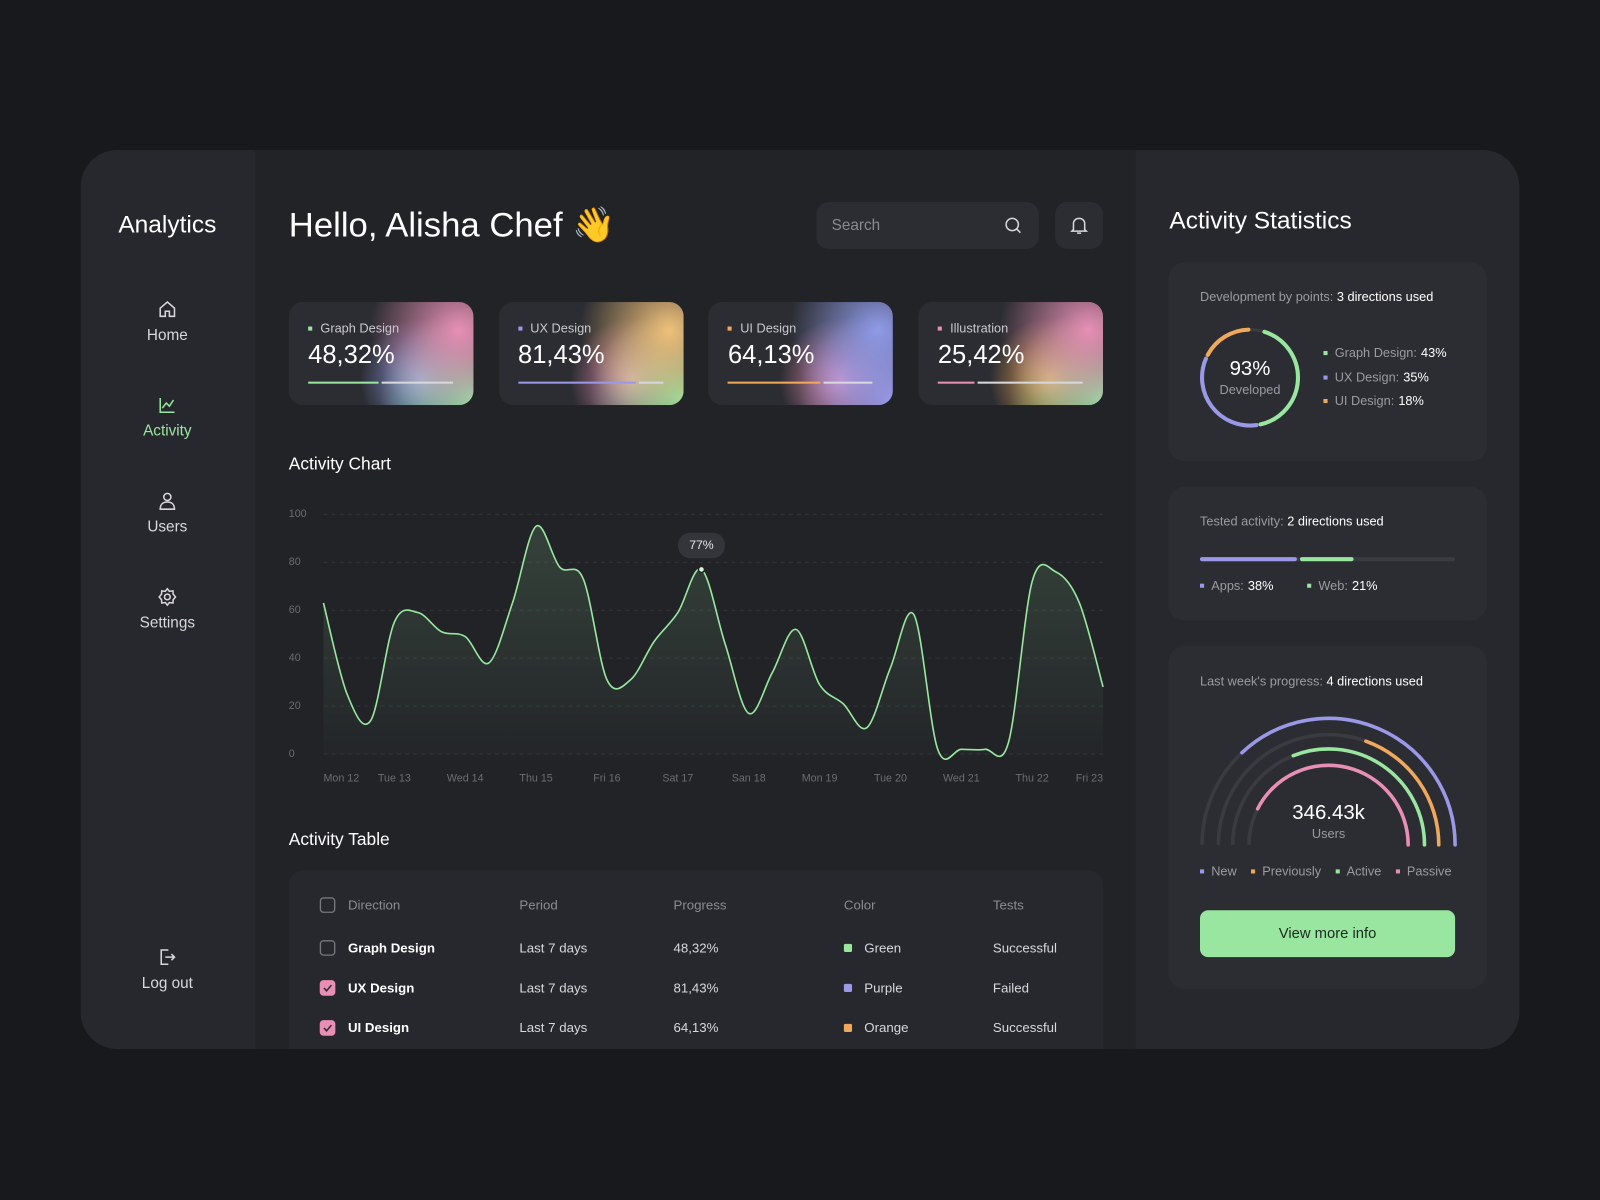  Describe the element at coordinates (167, 431) in the screenshot. I see `nav-label: Activity` at that location.